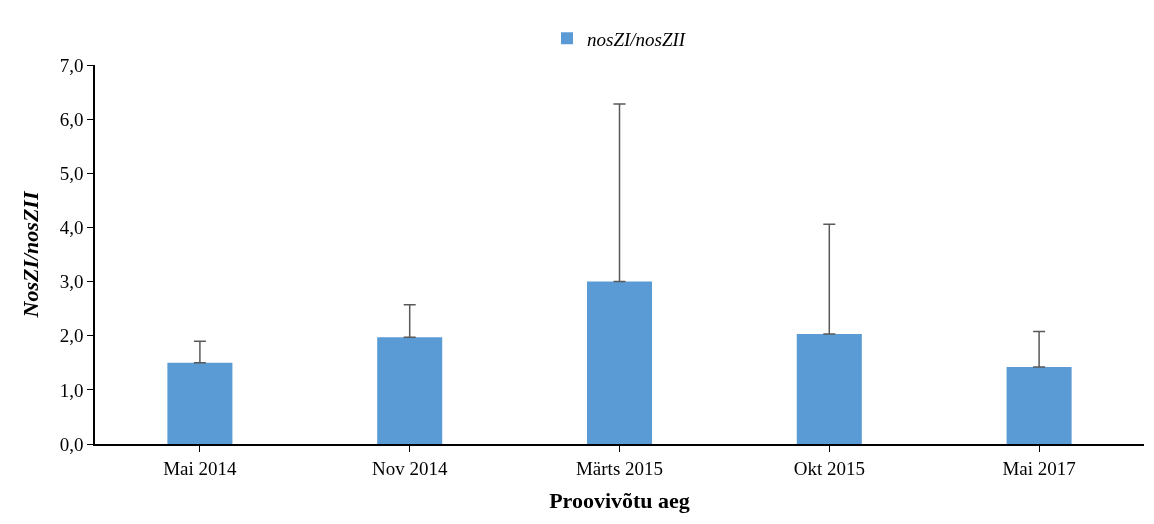 Image resolution: width=1154 pixels, height=524 pixels. What do you see at coordinates (71, 119) in the screenshot?
I see `y-tick-label: 6,0` at bounding box center [71, 119].